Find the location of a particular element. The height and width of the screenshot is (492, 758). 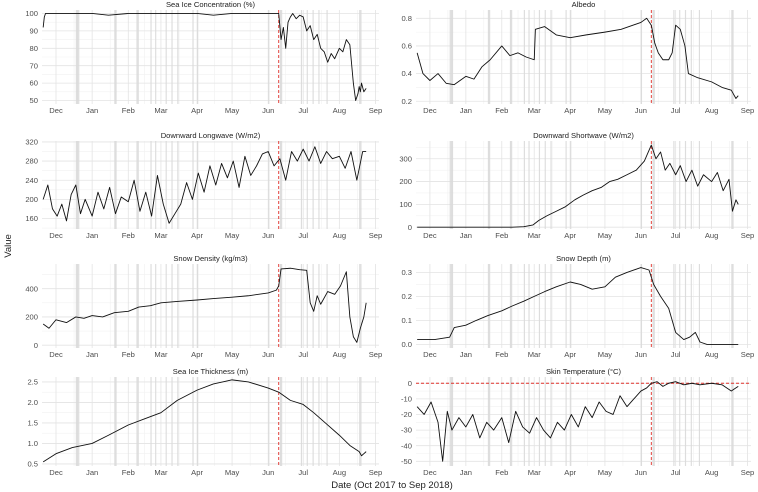

panel-title: Snow Depth (m) is located at coordinates (583, 258).